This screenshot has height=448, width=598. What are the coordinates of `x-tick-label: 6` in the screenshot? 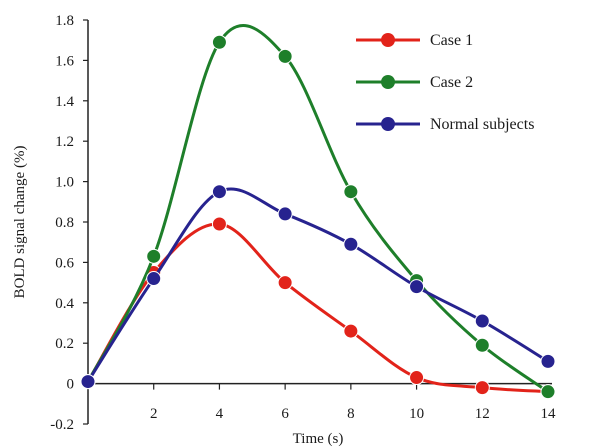 It's located at (285, 414).